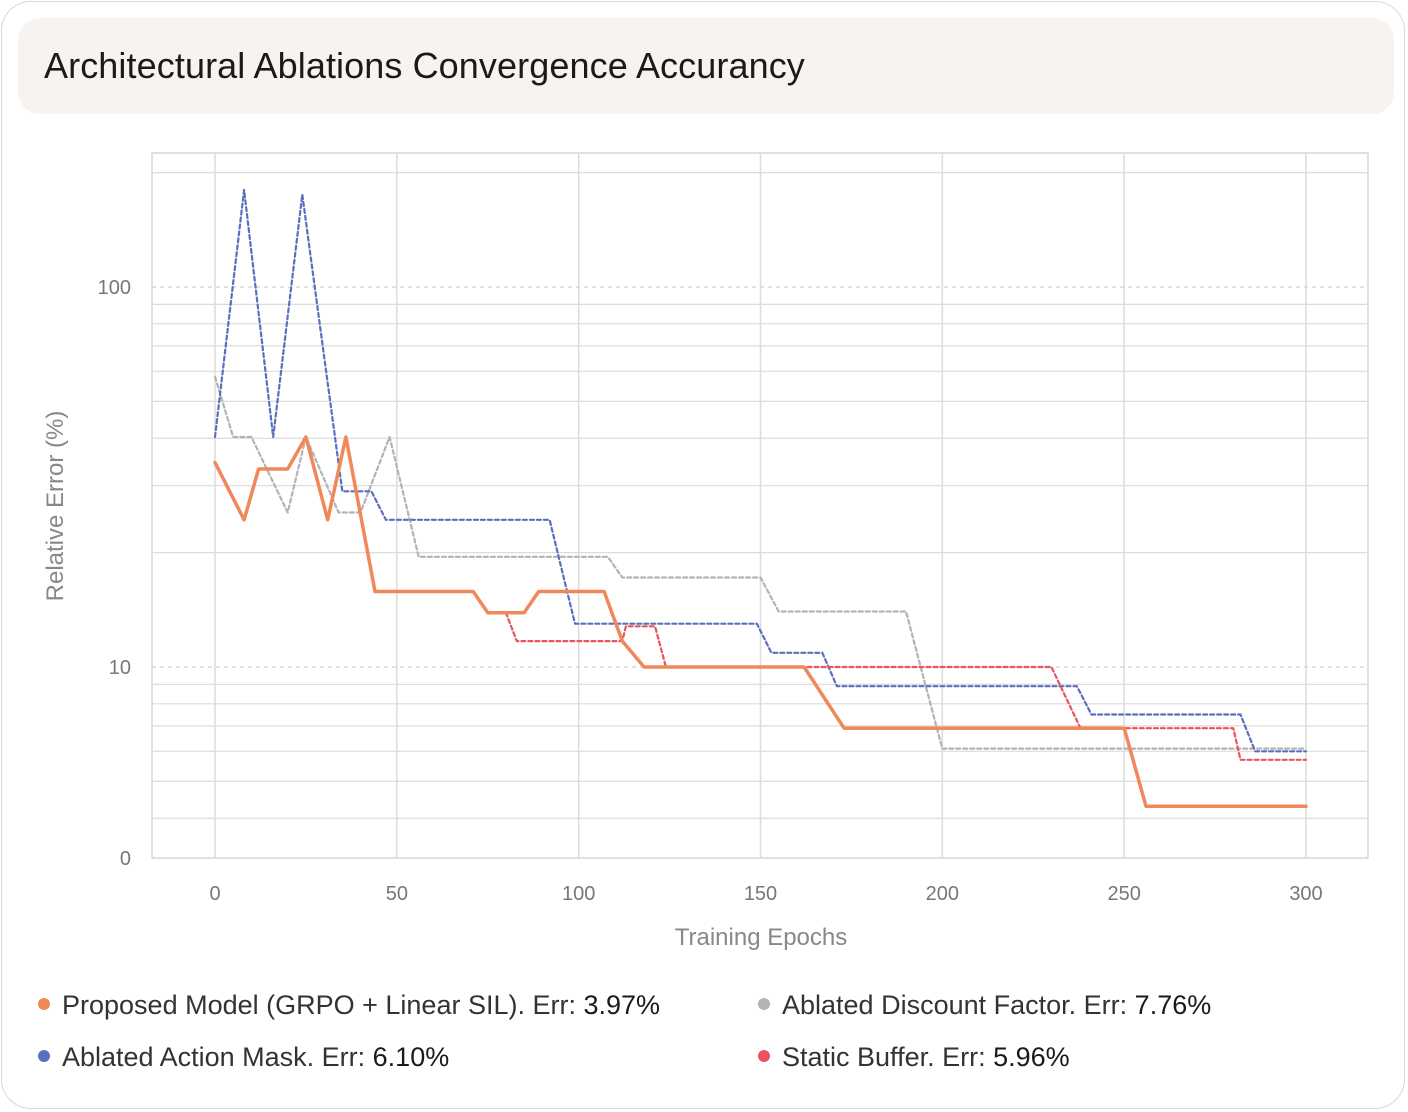 The width and height of the screenshot is (1408, 1112). I want to click on x-tick-label: 250, so click(1123, 894).